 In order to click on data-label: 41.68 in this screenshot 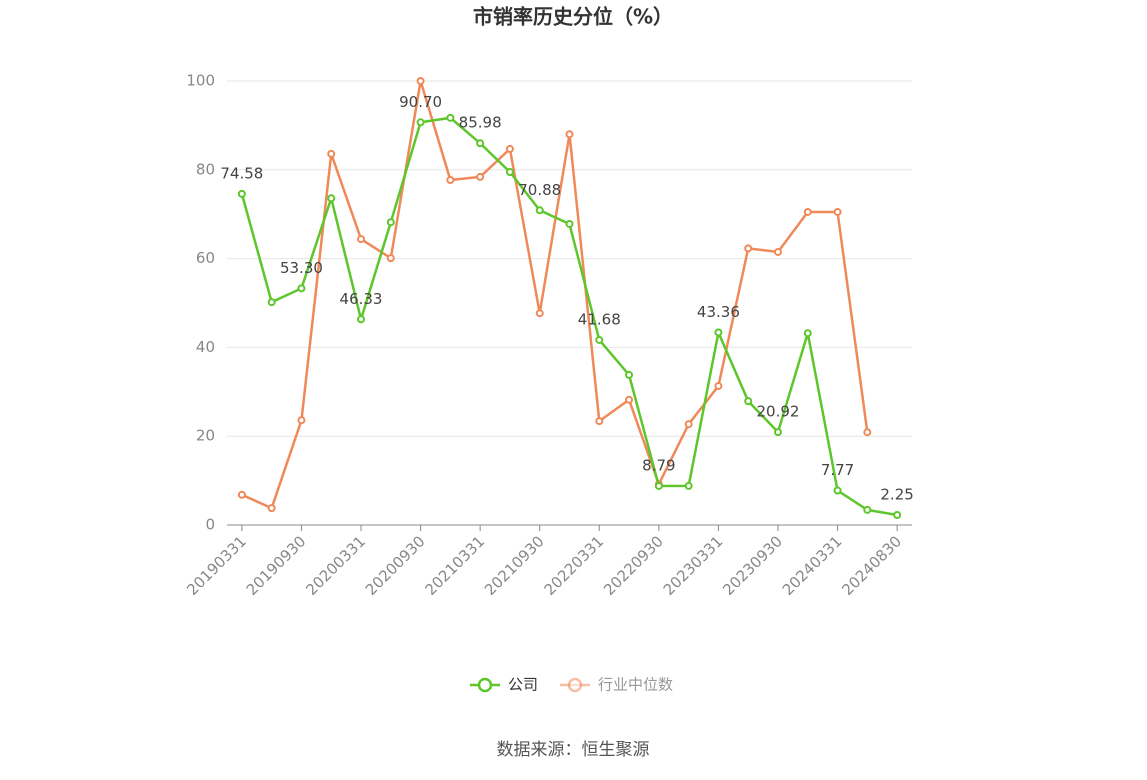, I will do `click(599, 319)`.